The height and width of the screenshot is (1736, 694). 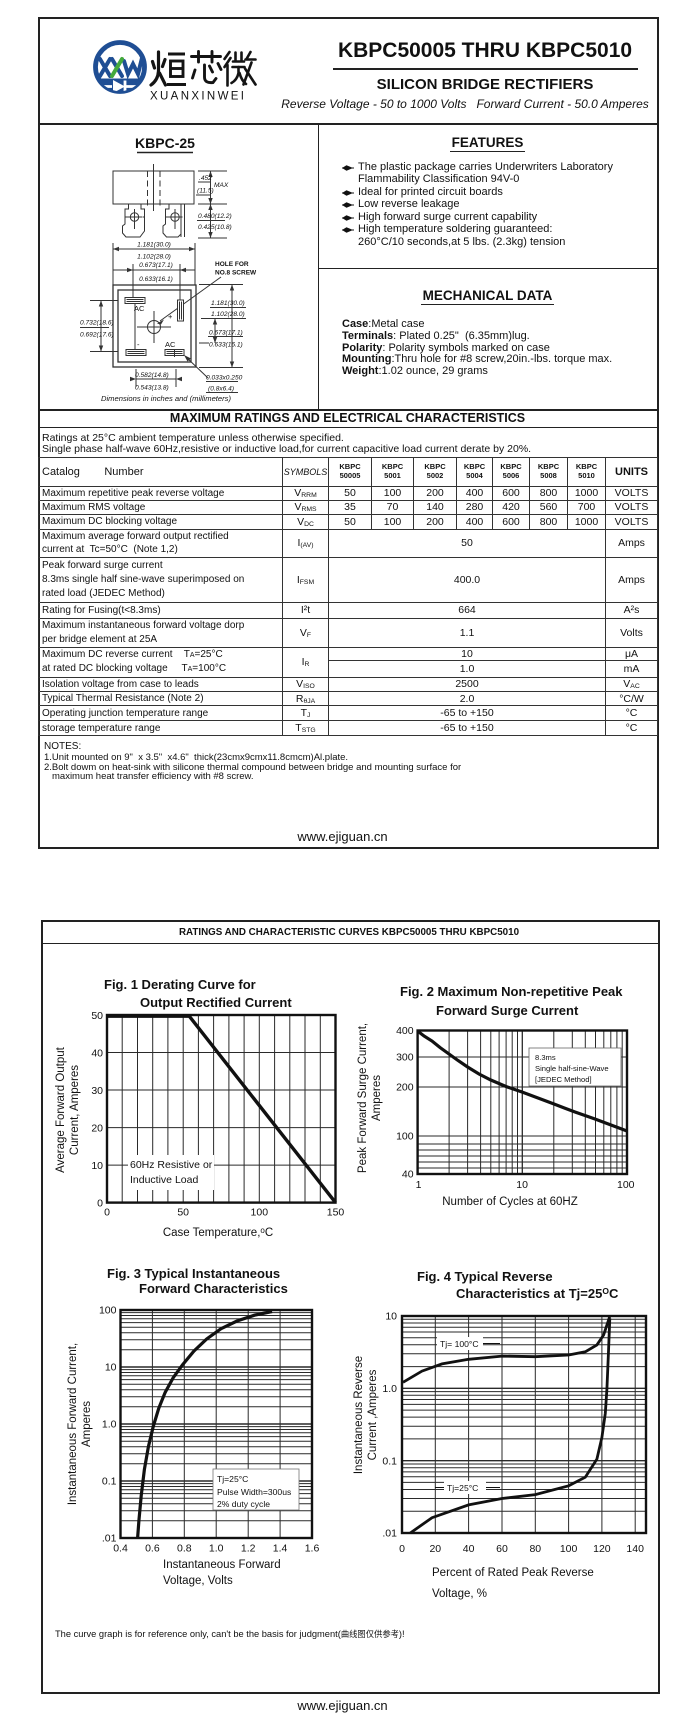 I want to click on svg-text: 1.6, so click(x=312, y=1549).